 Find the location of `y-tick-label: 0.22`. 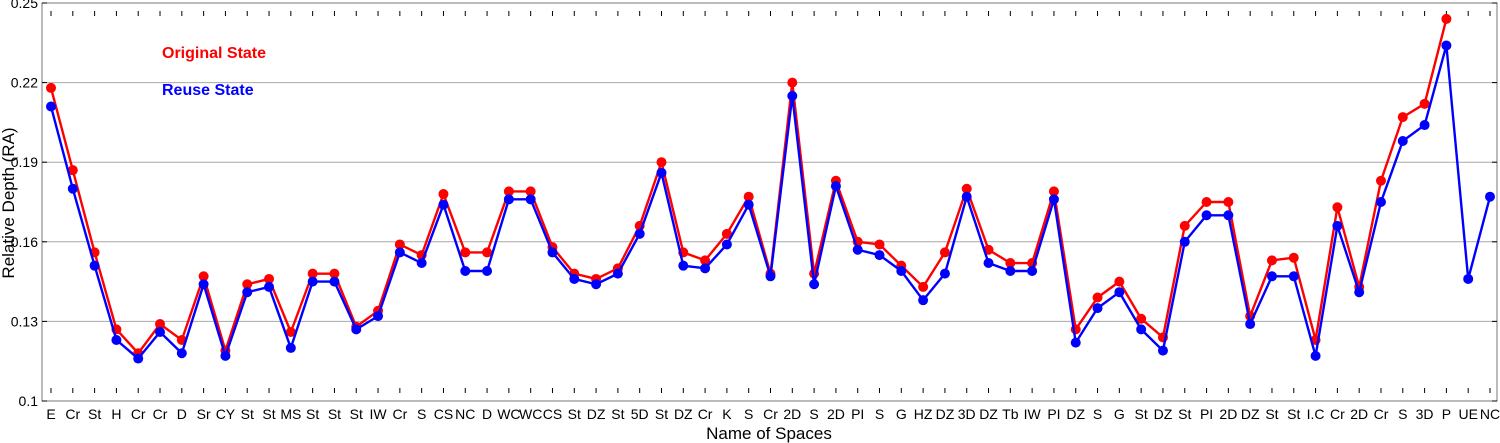

y-tick-label: 0.22 is located at coordinates (24, 83).